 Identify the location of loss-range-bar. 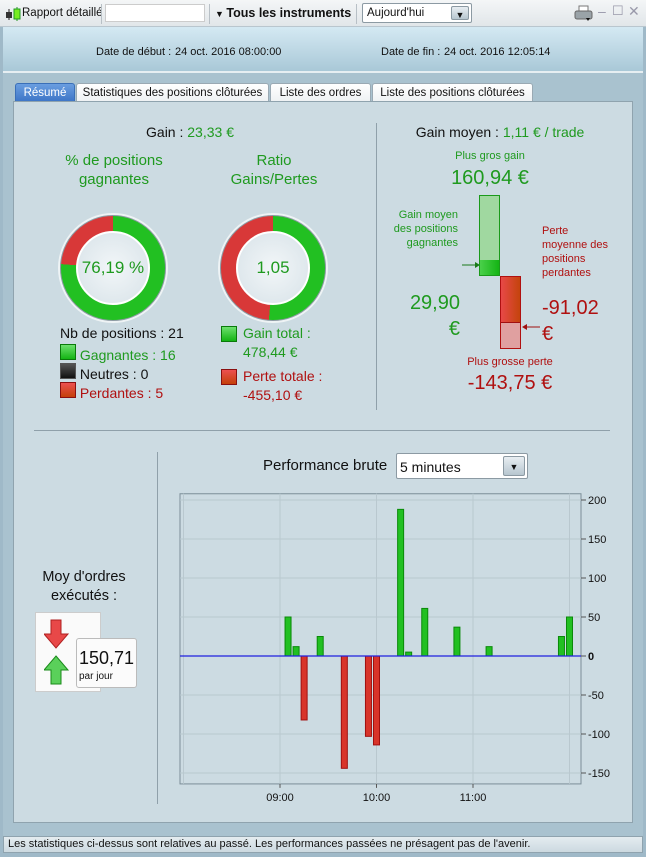
(510, 312).